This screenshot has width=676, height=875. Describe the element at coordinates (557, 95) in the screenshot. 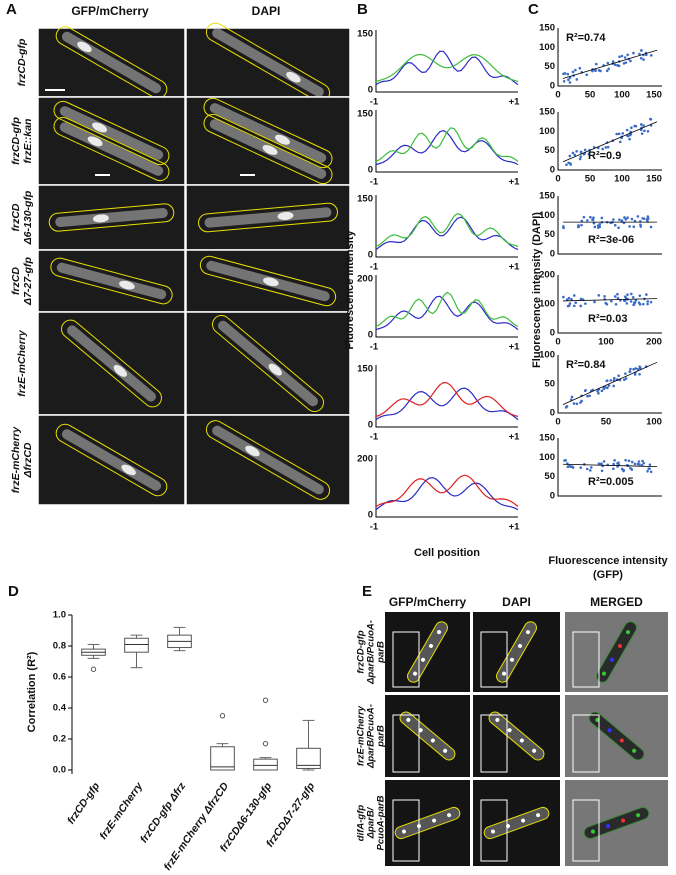

I see `x-tick-label: 0` at that location.